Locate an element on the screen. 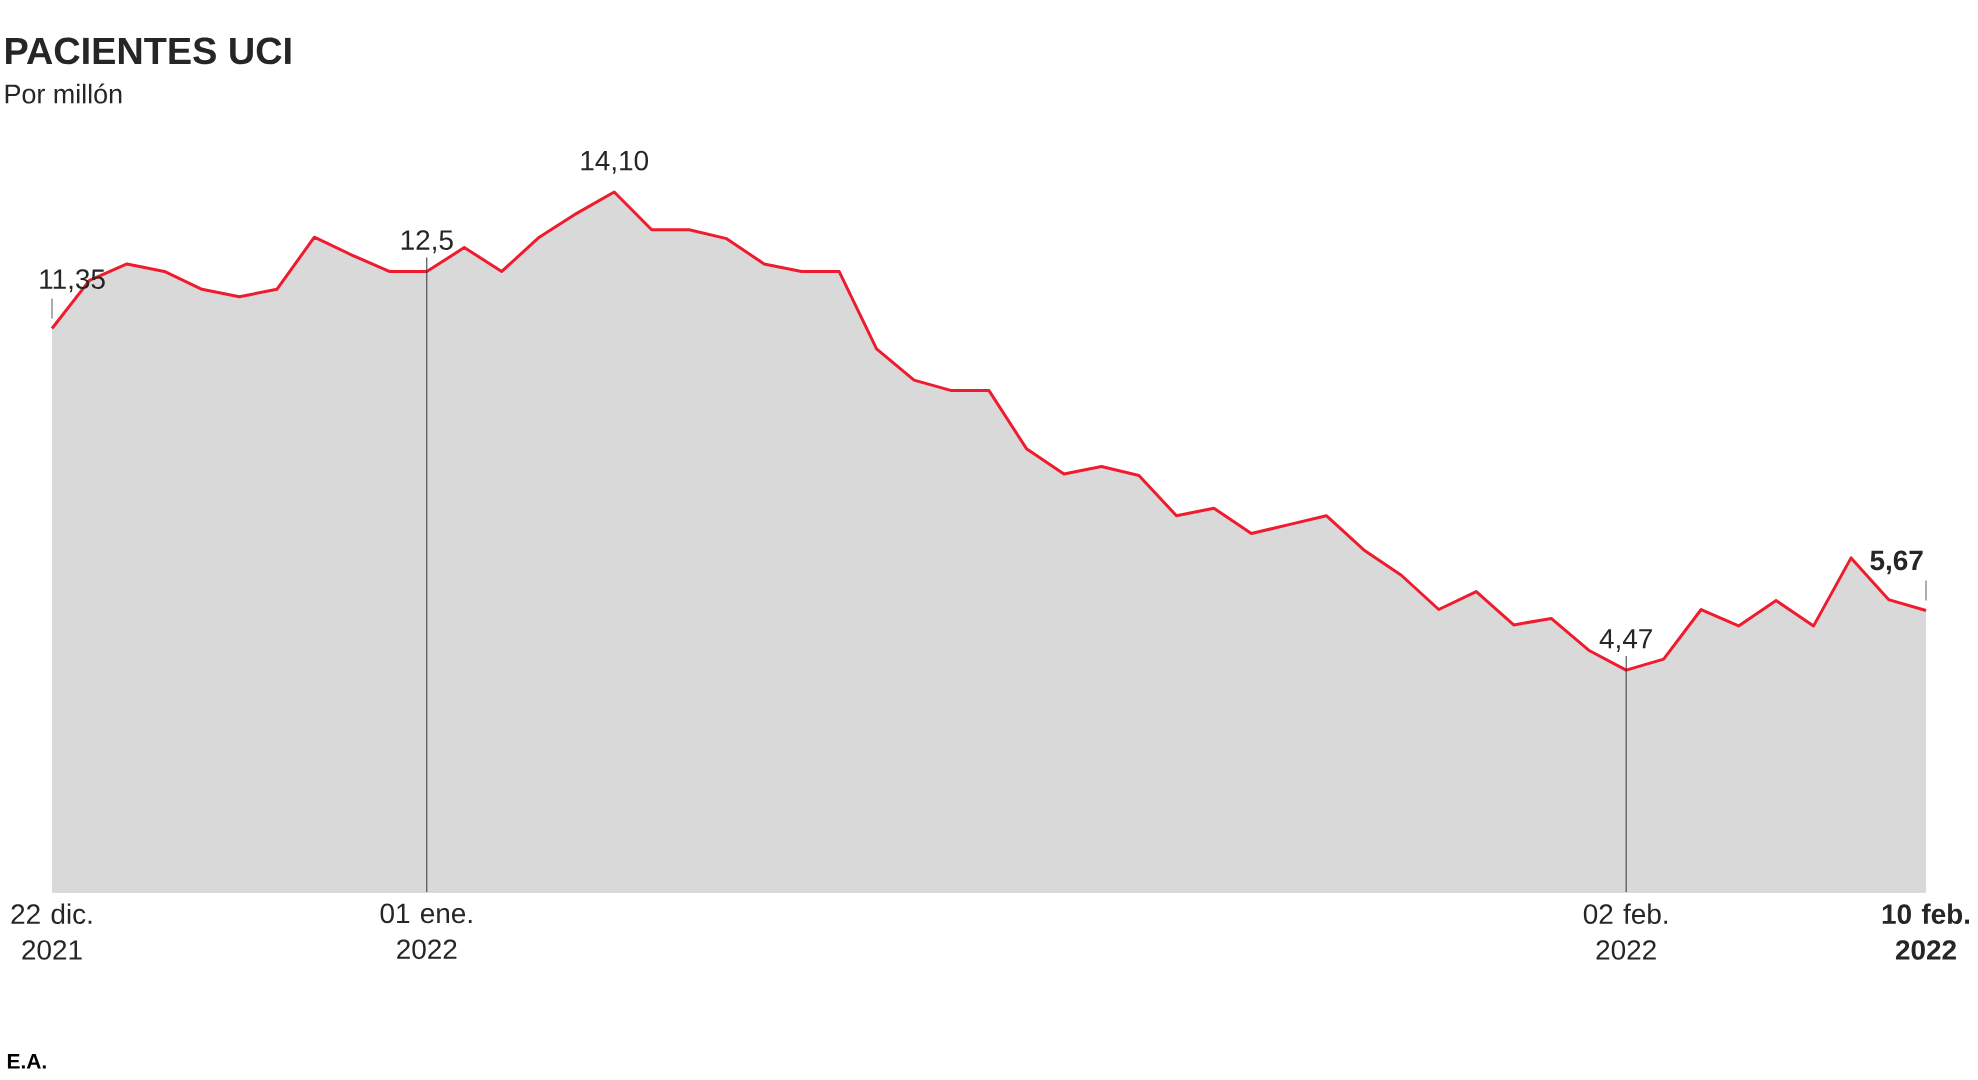 This screenshot has width=1978, height=1080. data-label: 4,47 is located at coordinates (1625, 640).